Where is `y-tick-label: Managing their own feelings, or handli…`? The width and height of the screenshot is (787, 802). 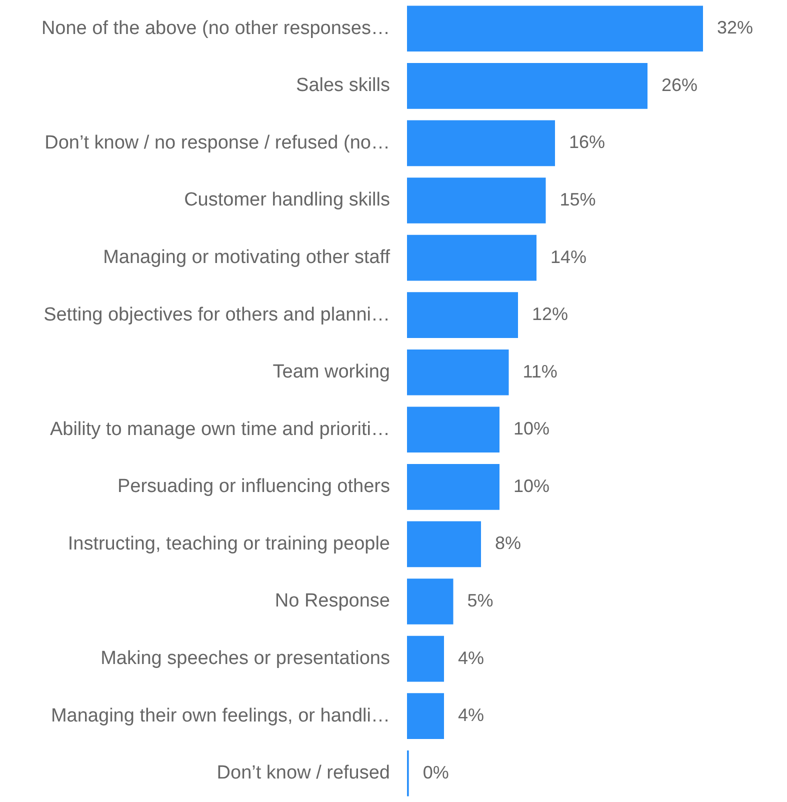 y-tick-label: Managing their own feelings, or handli… is located at coordinates (220, 715).